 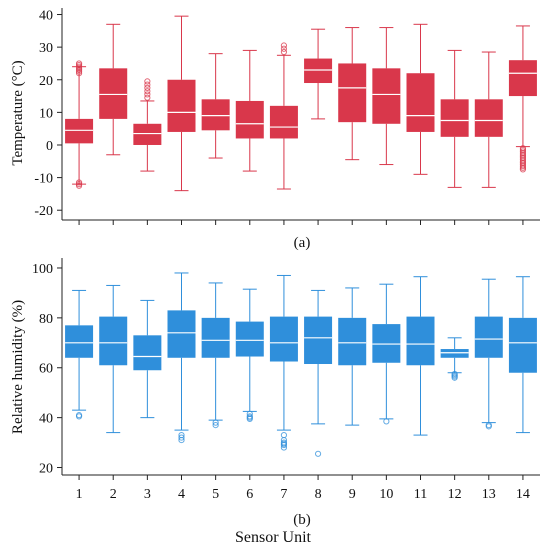 What do you see at coordinates (215, 494) in the screenshot?
I see `x-tick-label-humidity: 5` at bounding box center [215, 494].